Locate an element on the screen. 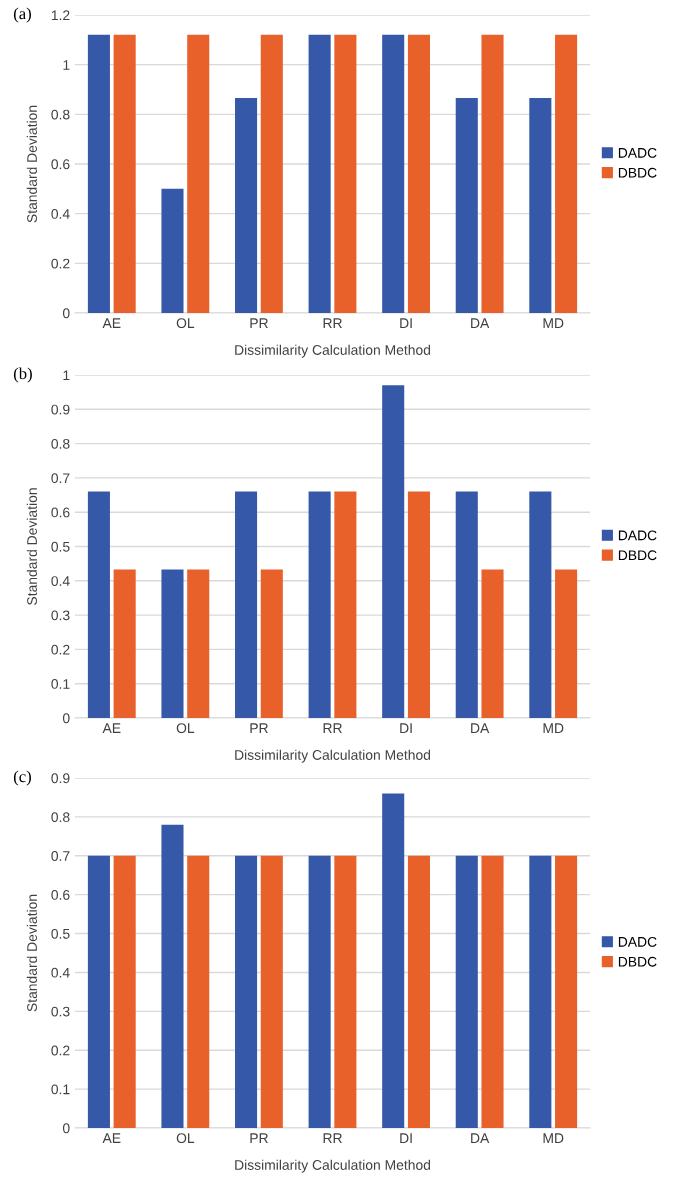 The width and height of the screenshot is (687, 1188). y-tick-label: 0.3 is located at coordinates (60, 1011).